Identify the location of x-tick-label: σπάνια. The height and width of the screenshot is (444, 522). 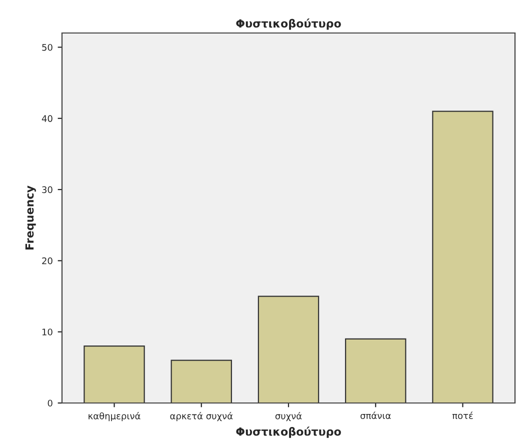
(375, 416).